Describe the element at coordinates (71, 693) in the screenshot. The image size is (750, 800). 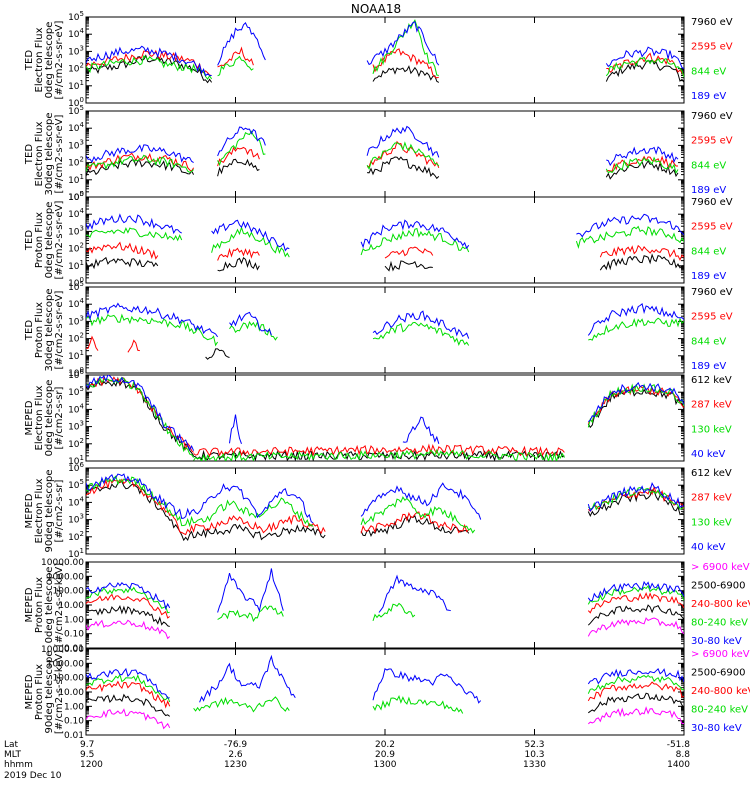
I see `y-tick-label: 10.00` at that location.